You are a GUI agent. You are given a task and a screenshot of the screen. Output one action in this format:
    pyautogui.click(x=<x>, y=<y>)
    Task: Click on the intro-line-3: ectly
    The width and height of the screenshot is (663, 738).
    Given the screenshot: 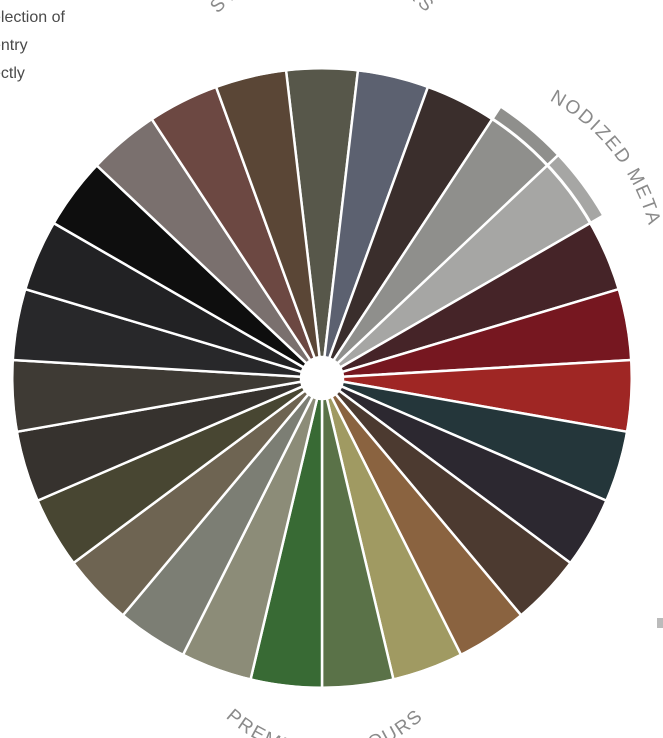 What is the action you would take?
    pyautogui.click(x=12, y=73)
    